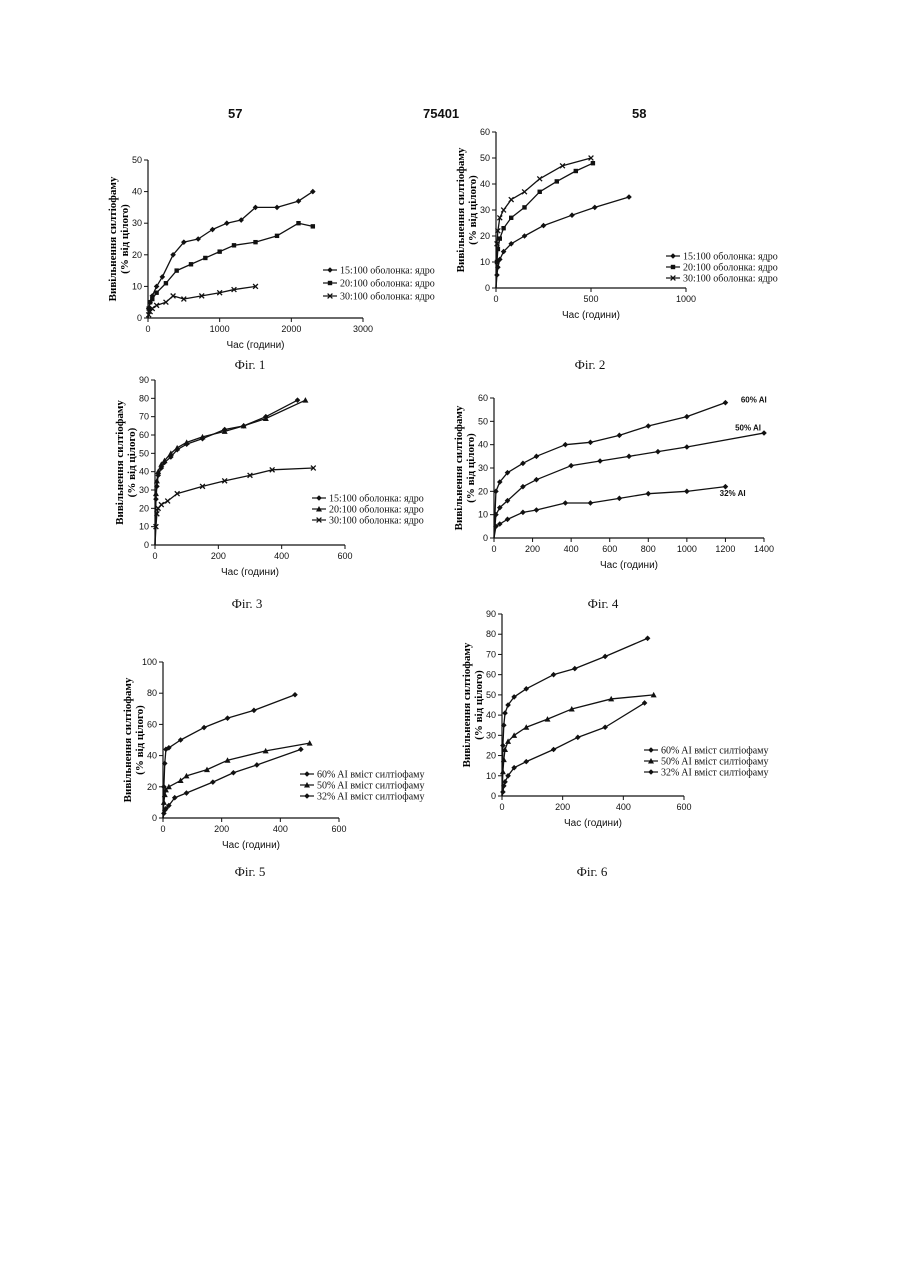 The image size is (901, 1273). Describe the element at coordinates (639, 113) in the screenshot. I see `page-number-right: 58` at that location.